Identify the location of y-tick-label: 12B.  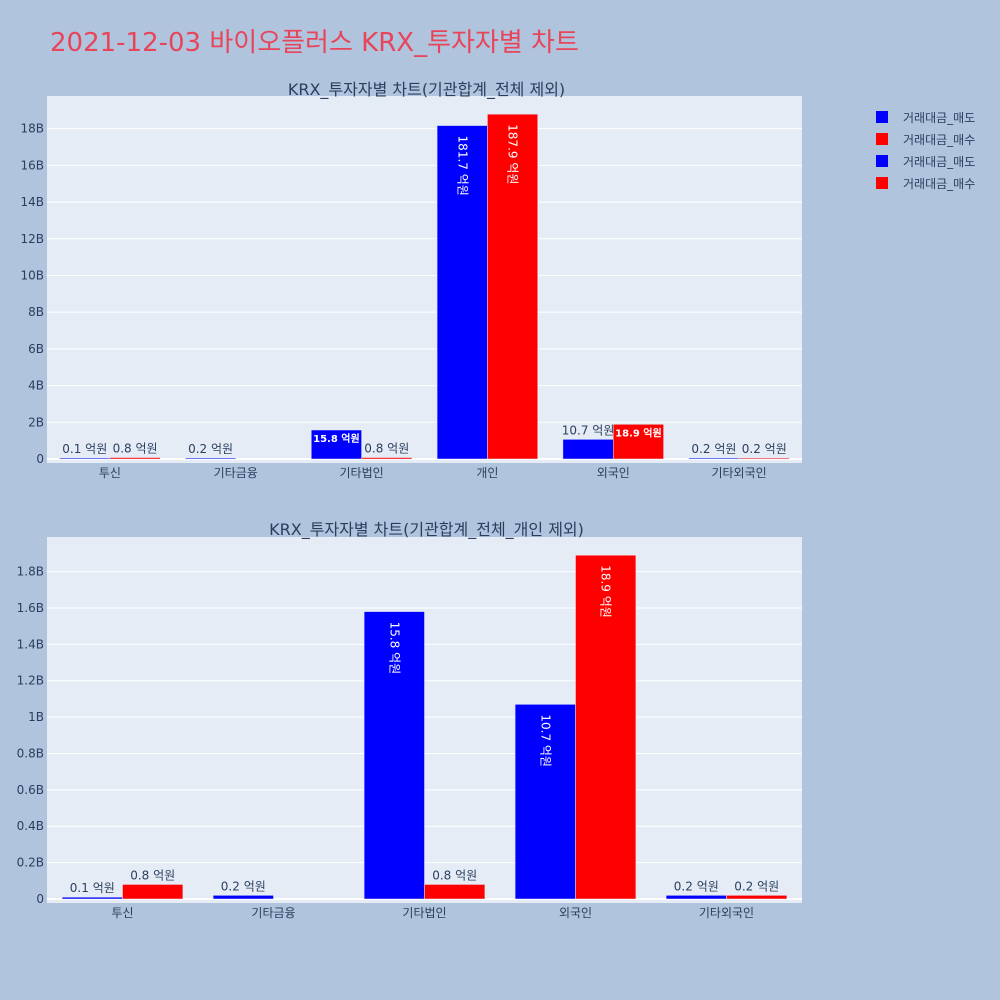
(32, 239).